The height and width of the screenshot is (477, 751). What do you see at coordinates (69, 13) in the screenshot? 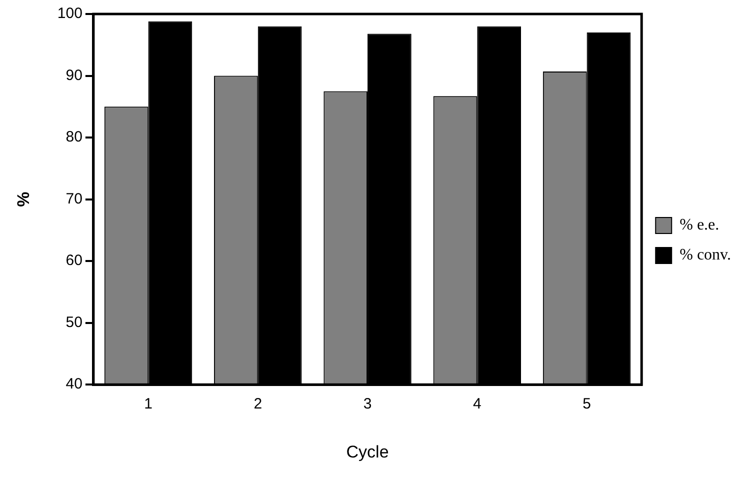
I see `y-tick-label: 100` at bounding box center [69, 13].